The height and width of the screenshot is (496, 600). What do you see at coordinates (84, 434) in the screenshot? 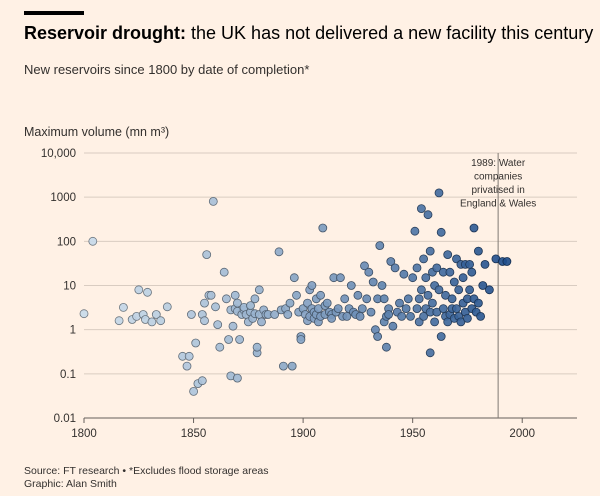
I see `x-tick-label: 1800` at bounding box center [84, 434].